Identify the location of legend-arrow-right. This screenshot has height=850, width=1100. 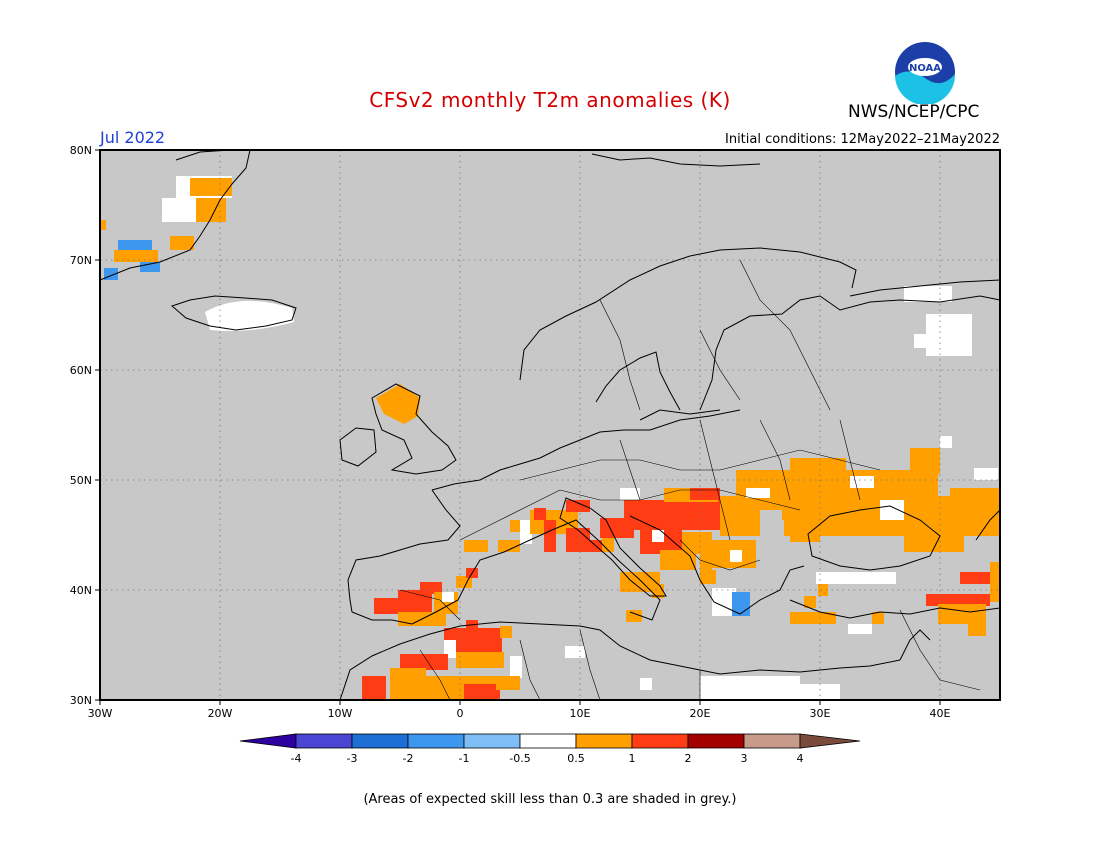
(830, 741).